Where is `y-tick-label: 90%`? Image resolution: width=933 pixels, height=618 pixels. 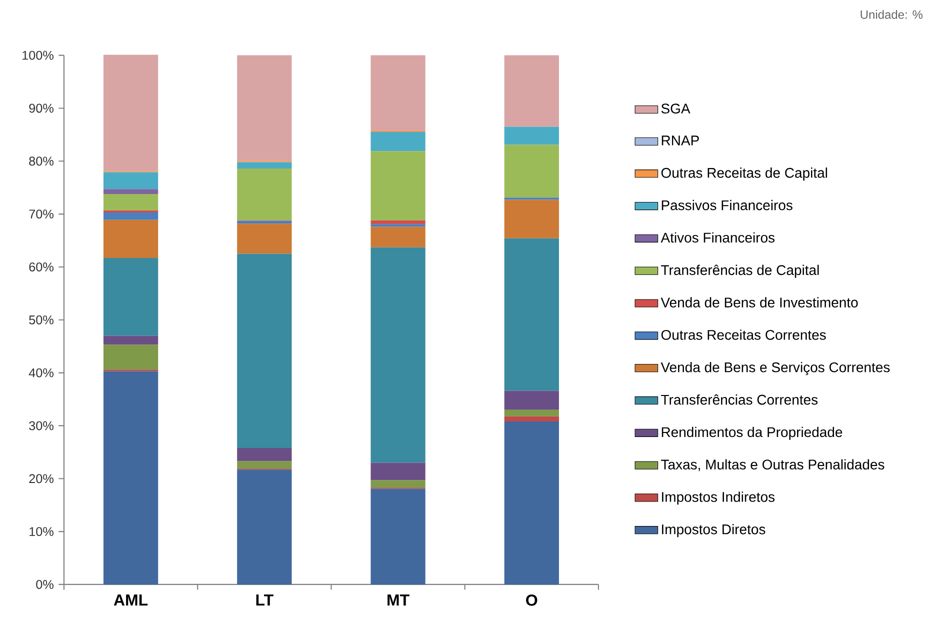
y-tick-label: 90% is located at coordinates (41, 108).